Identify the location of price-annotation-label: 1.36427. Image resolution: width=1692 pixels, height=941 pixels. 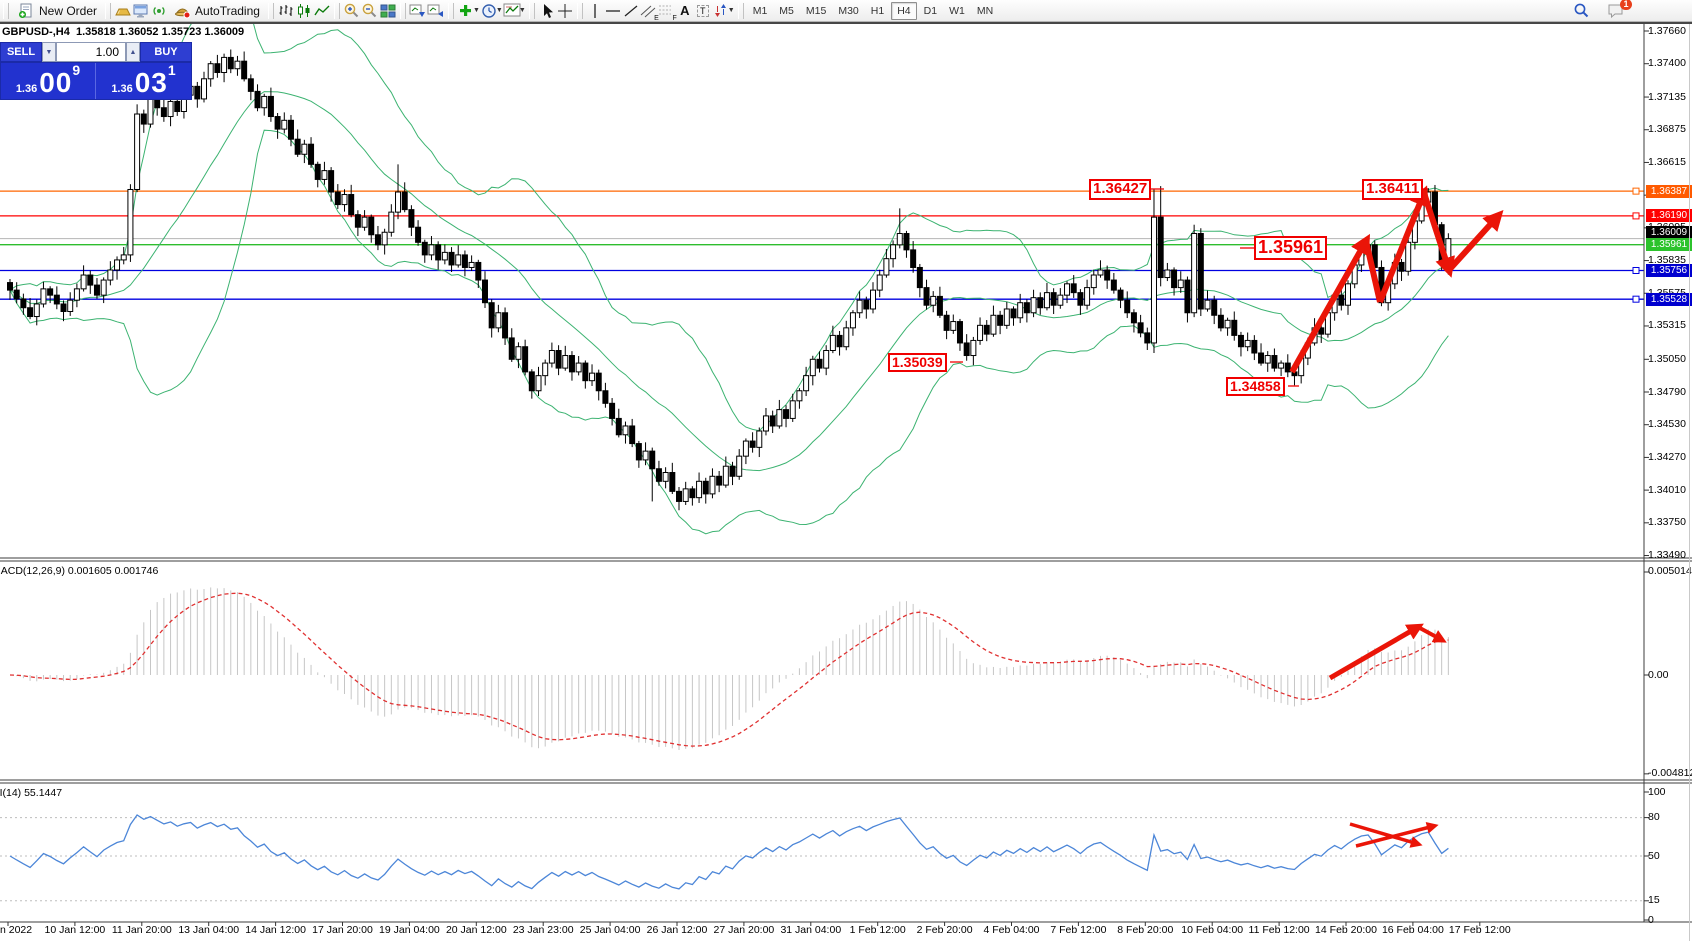
(1120, 189).